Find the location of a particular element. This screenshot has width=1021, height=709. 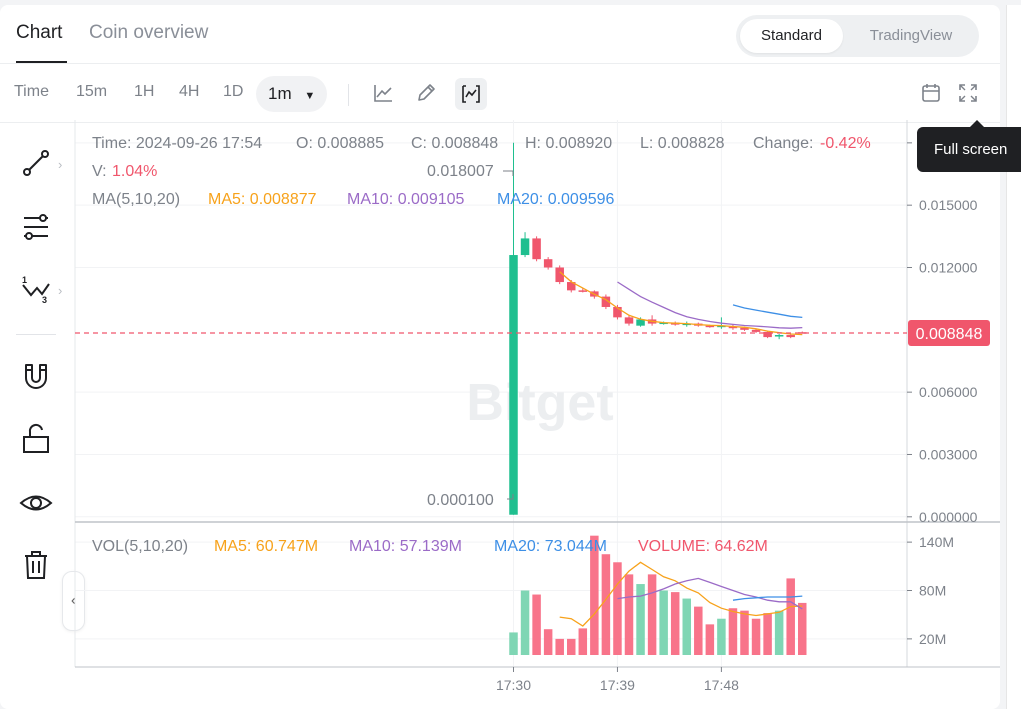

legend-ma10: MA10: 0.009105 is located at coordinates (406, 199).